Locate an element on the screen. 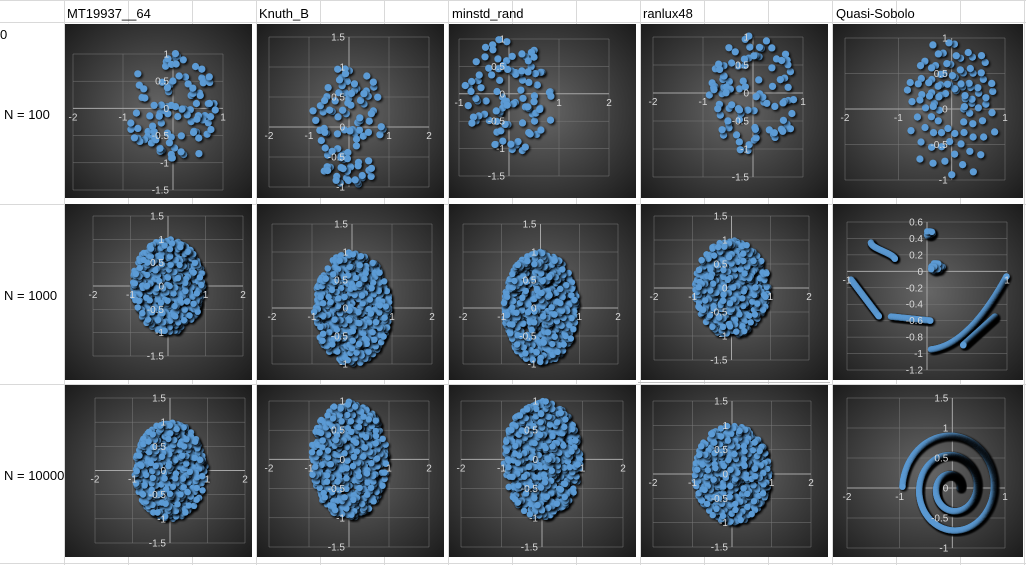 The width and height of the screenshot is (1026, 565). x-tick-label: -2 is located at coordinates (653, 102).